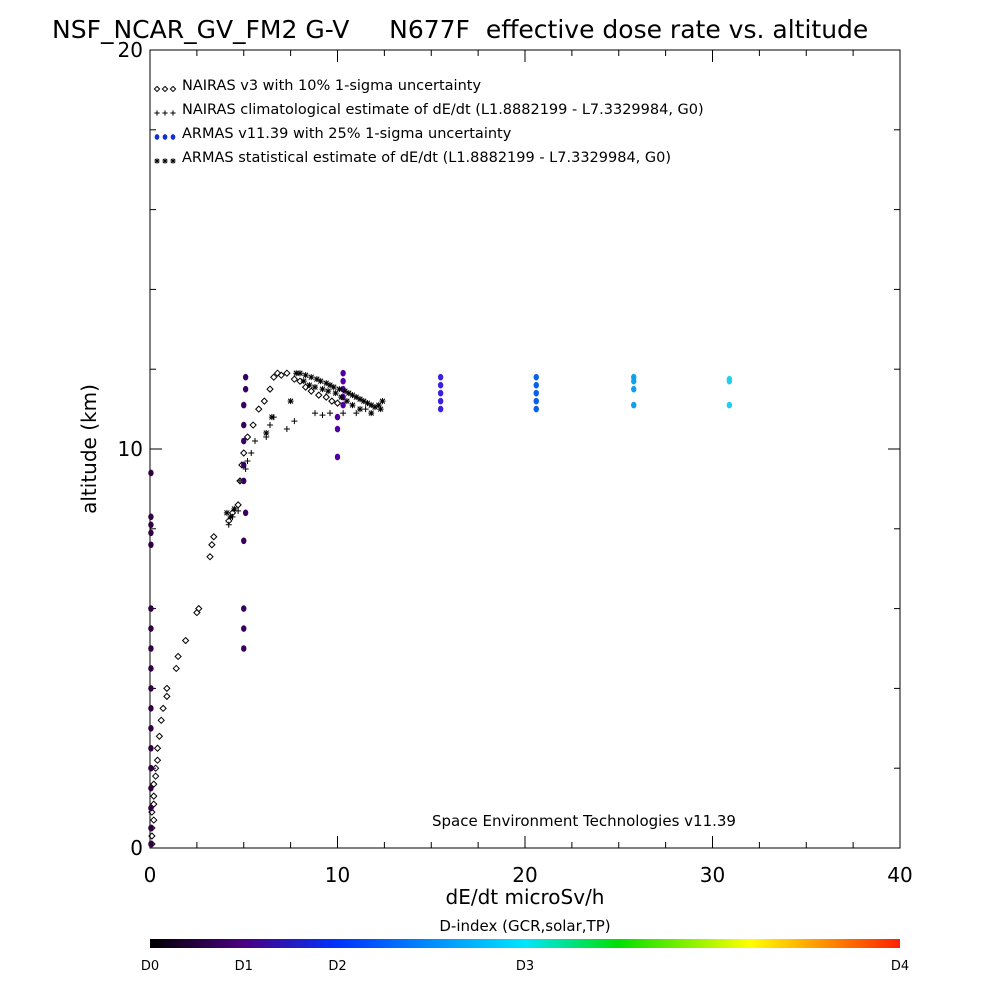 The image size is (1000, 1000). Describe the element at coordinates (244, 966) in the screenshot. I see `colorbar-label: D1` at that location.